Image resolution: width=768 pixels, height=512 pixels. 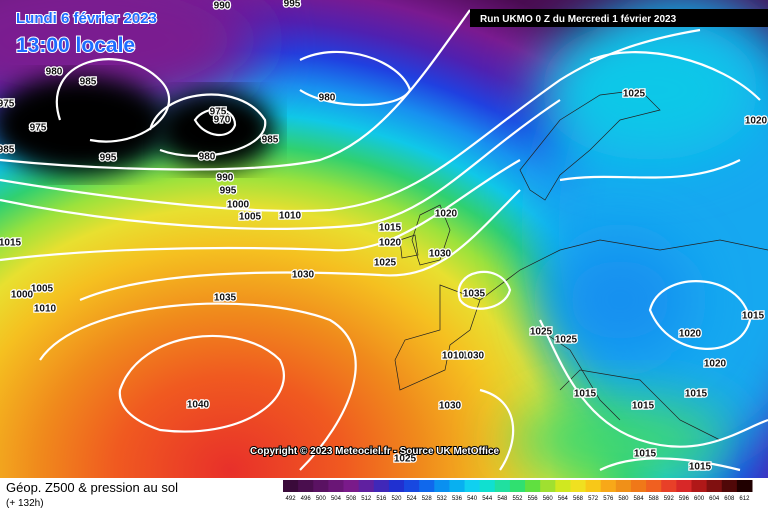 I want to click on run-info: Run UKMO 0 Z du Mercredi 1 février 2023, so click(x=578, y=19).